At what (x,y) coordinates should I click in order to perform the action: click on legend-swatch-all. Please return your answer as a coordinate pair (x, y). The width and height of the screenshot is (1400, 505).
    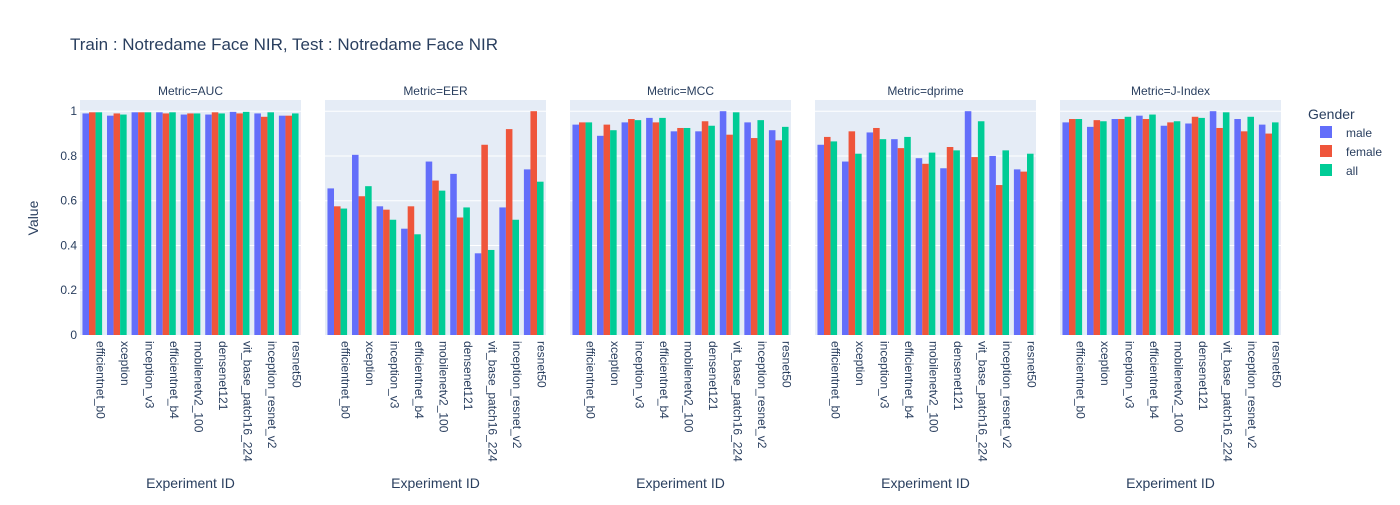
    Looking at the image, I should click on (1326, 170).